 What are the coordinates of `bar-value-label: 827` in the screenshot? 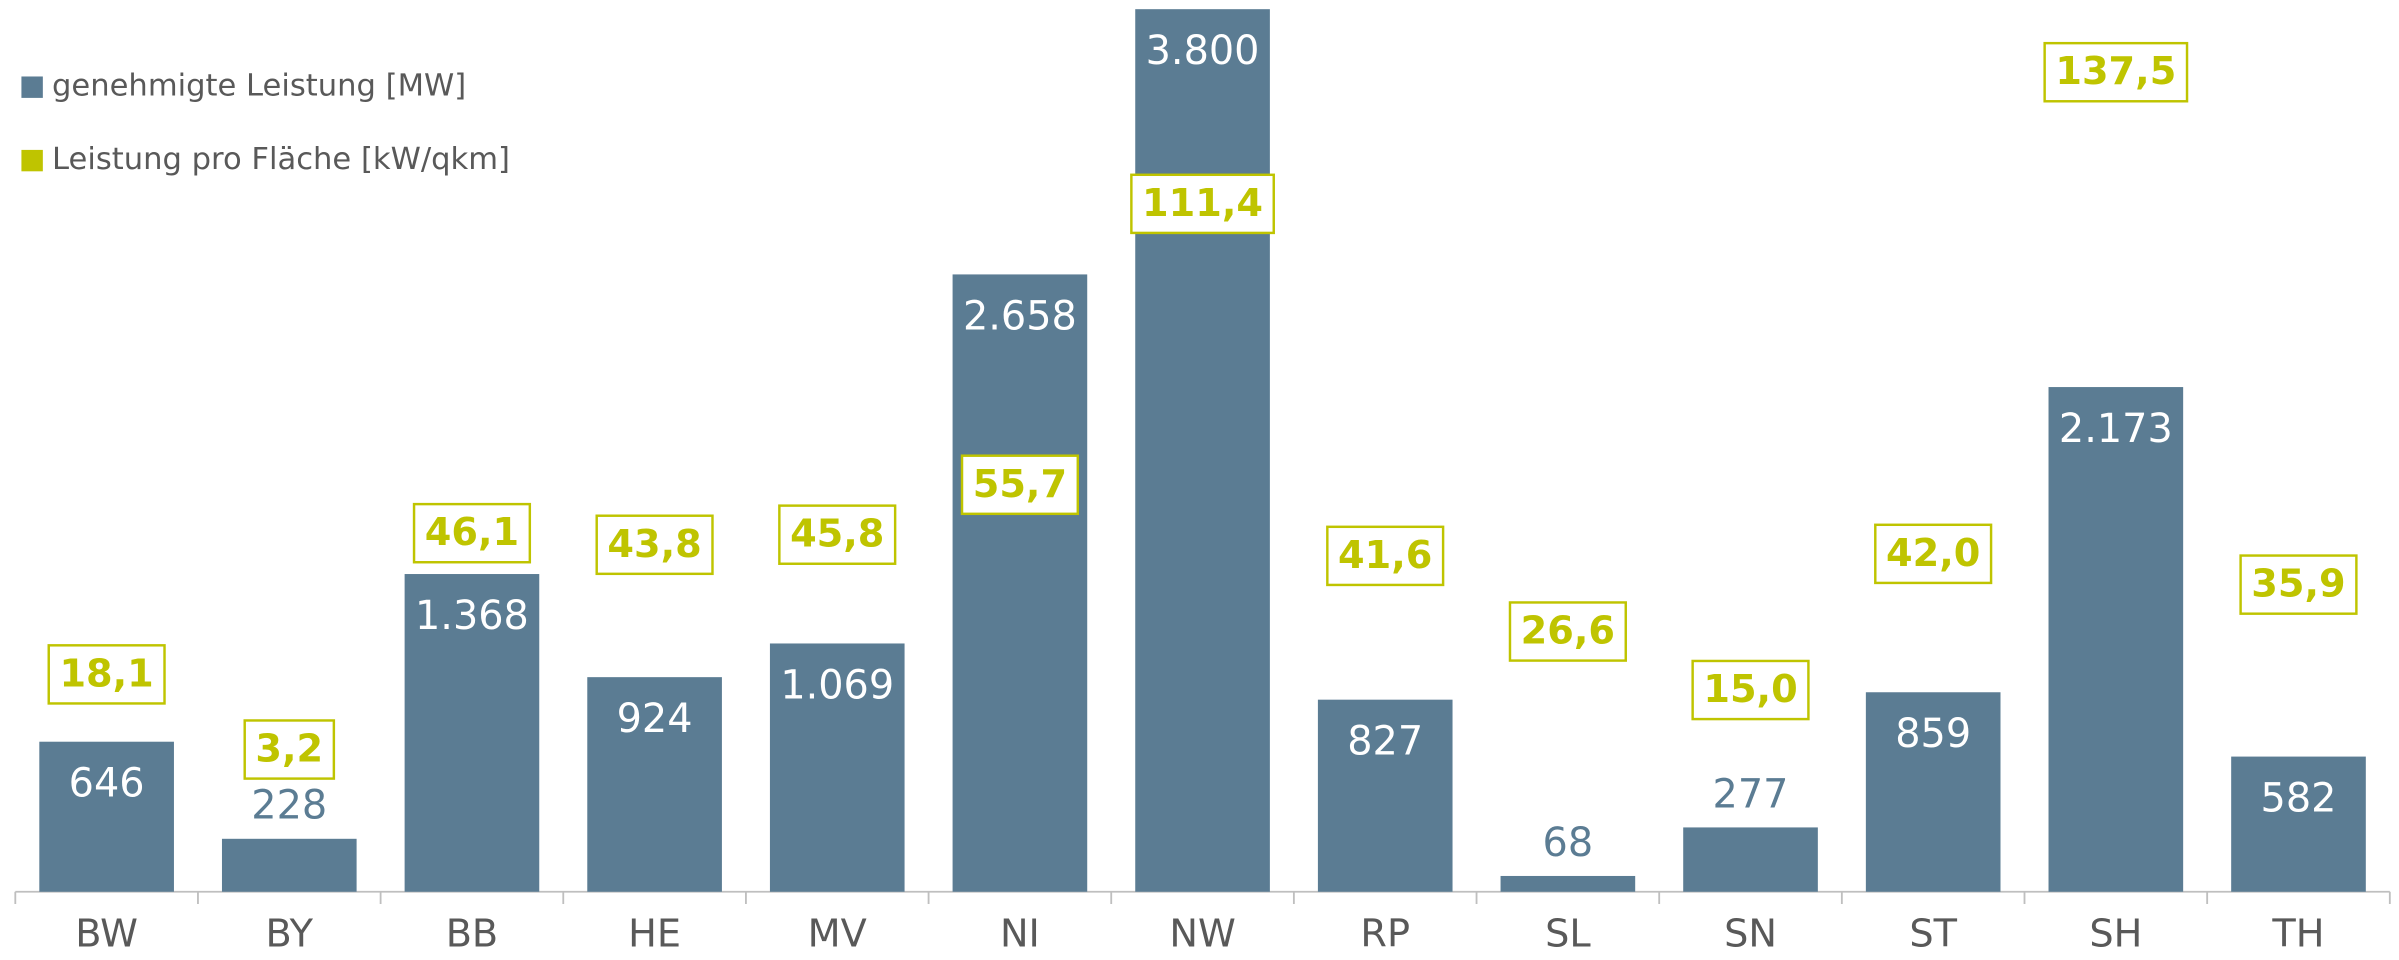 It's located at (1385, 742).